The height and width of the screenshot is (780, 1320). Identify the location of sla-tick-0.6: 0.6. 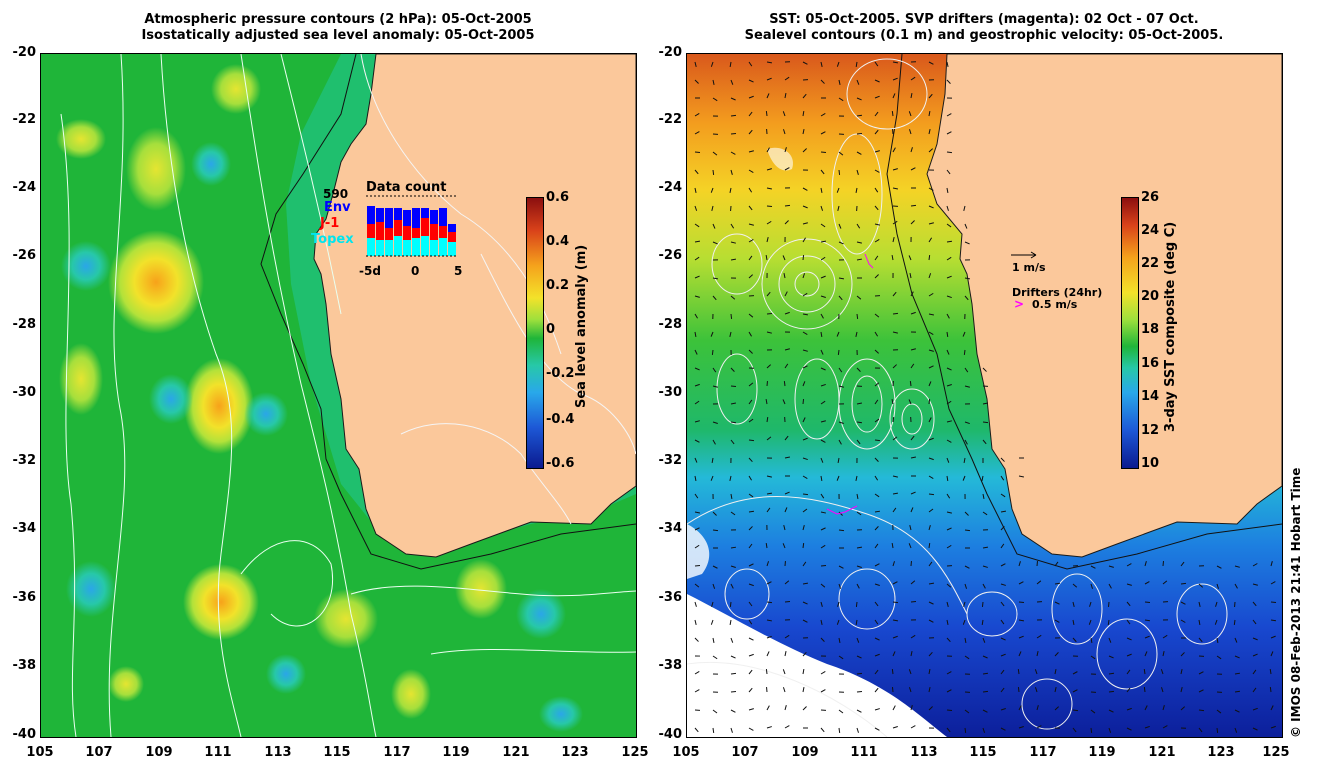
(558, 197).